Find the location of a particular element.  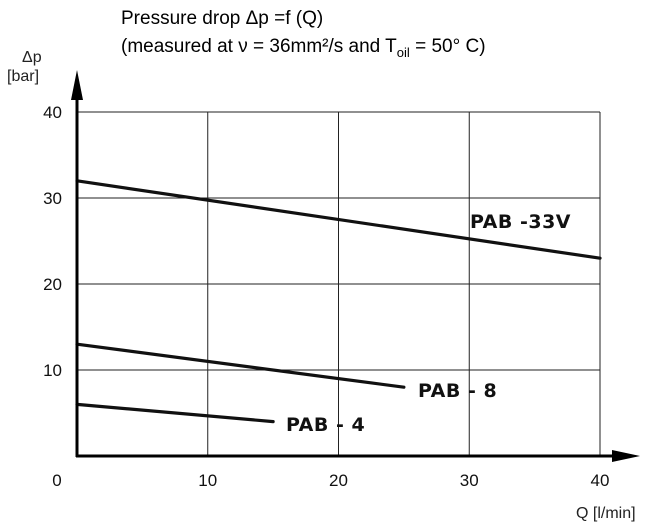

series-label-0: PAB -33V is located at coordinates (520, 222).